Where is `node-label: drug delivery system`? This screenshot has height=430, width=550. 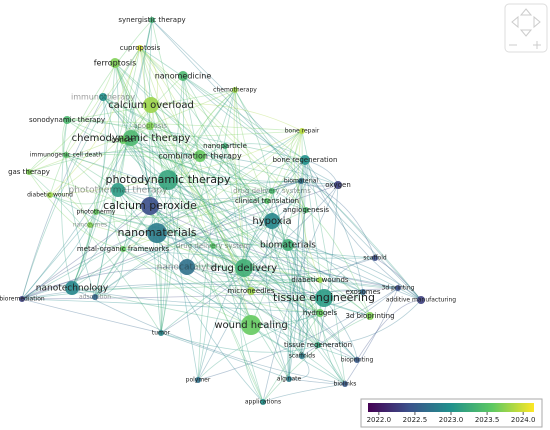
node-label: drug delivery system is located at coordinates (213, 246).